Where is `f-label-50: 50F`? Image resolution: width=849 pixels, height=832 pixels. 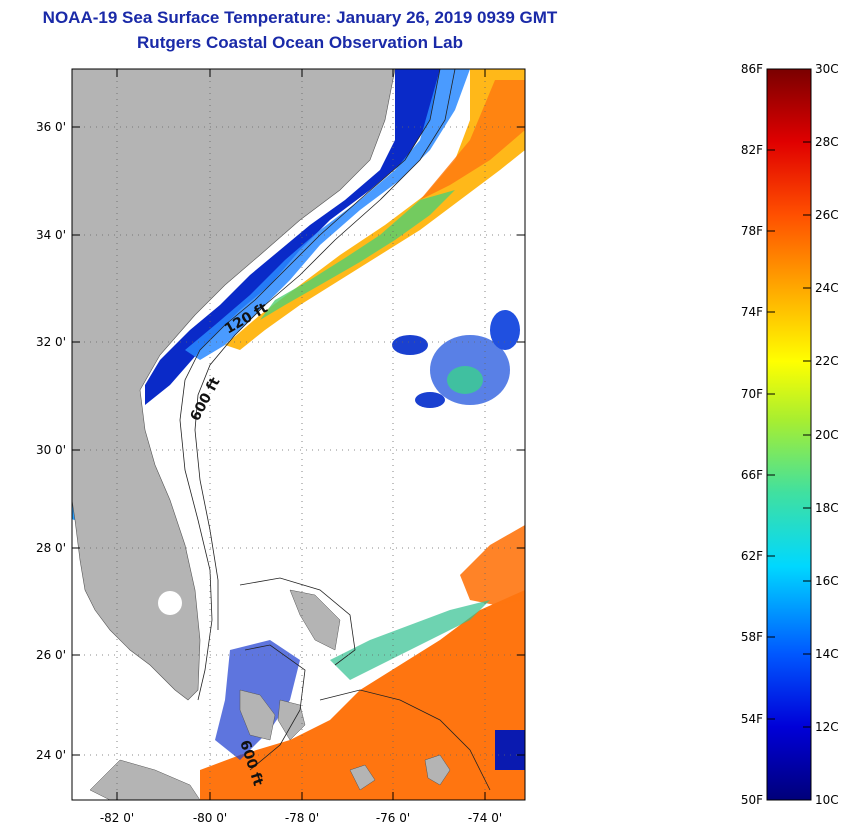
f-label-50: 50F is located at coordinates (752, 800).